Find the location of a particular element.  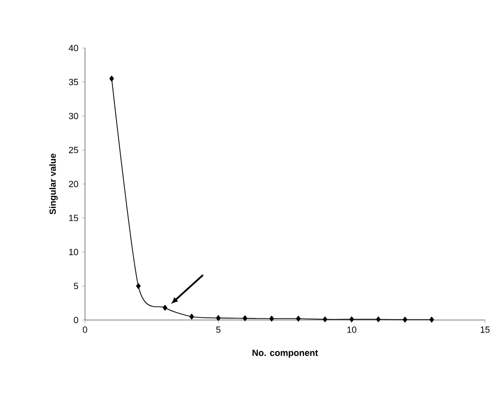

y-tick-label: 0 is located at coordinates (76, 320).